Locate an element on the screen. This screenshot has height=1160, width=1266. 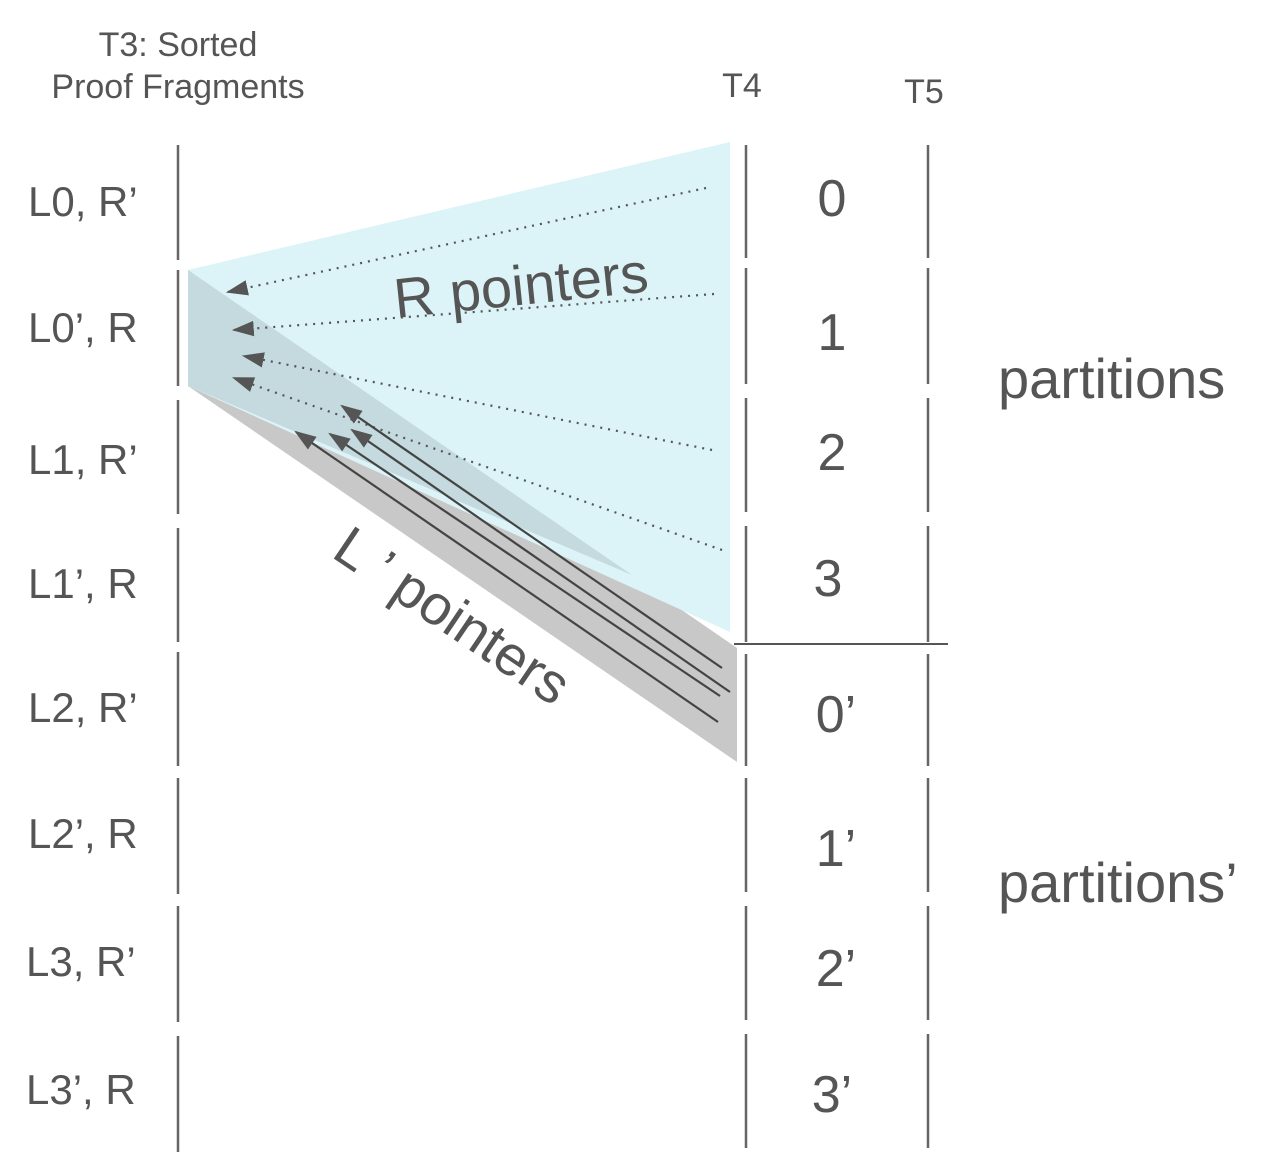
partition-id: 2’ is located at coordinates (836, 969).